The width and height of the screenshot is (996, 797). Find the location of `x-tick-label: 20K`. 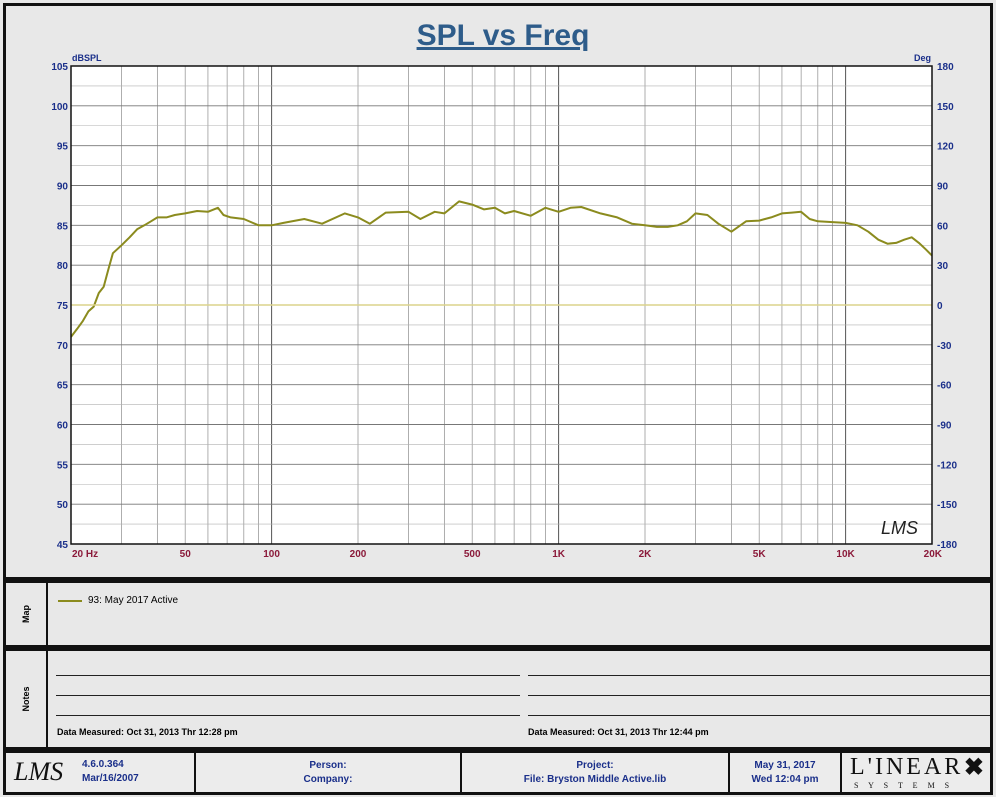

x-tick-label: 20K is located at coordinates (933, 554).